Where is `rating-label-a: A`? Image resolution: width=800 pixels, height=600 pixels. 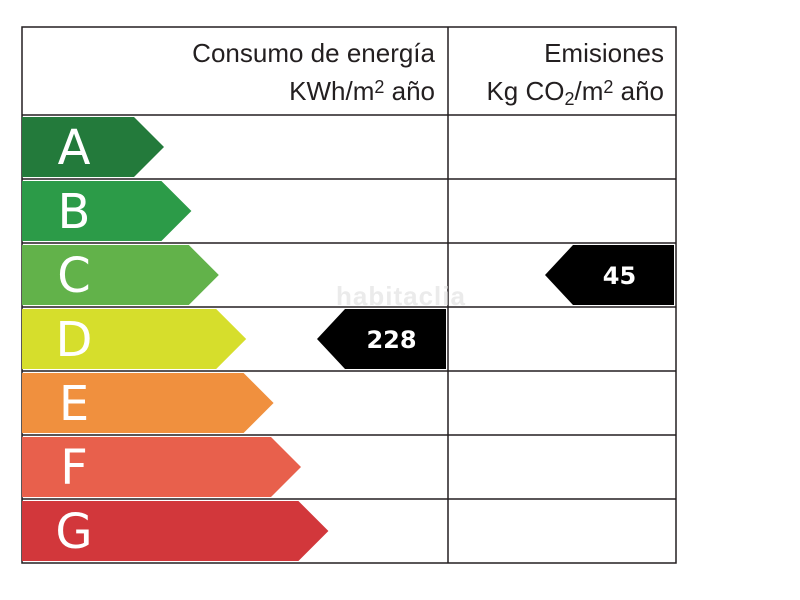
rating-label-a: A is located at coordinates (74, 148).